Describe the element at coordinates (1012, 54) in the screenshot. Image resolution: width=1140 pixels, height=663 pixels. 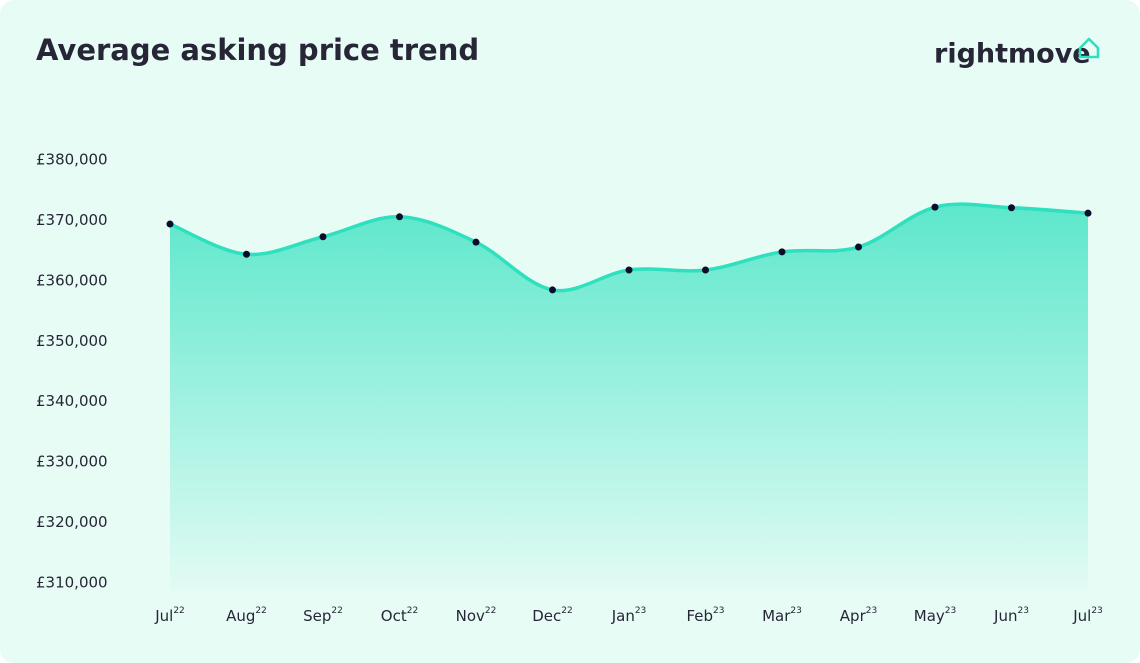
I see `logo: rightmove` at that location.